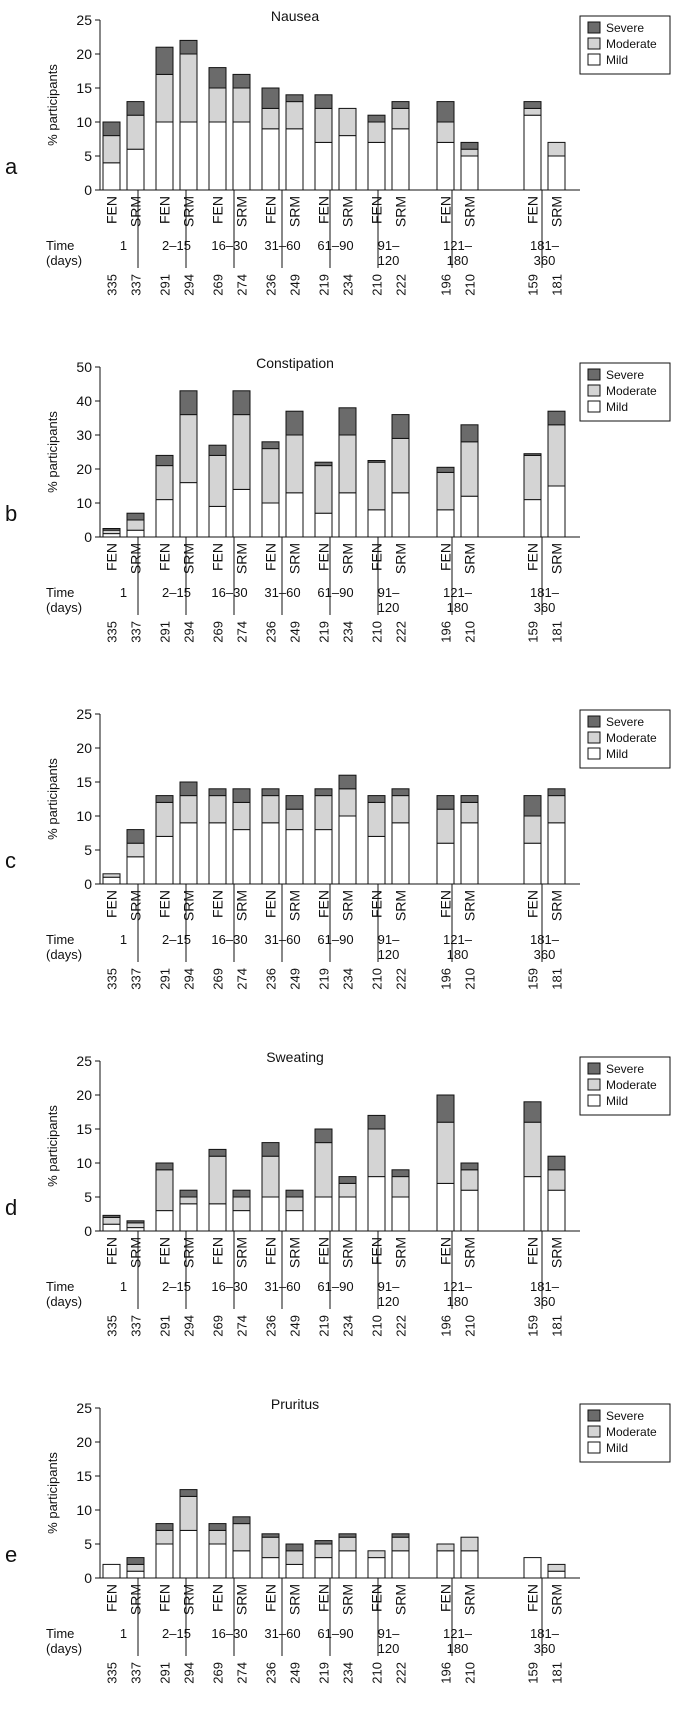  Describe the element at coordinates (401, 979) in the screenshot. I see `bar-n-label: 222` at that location.